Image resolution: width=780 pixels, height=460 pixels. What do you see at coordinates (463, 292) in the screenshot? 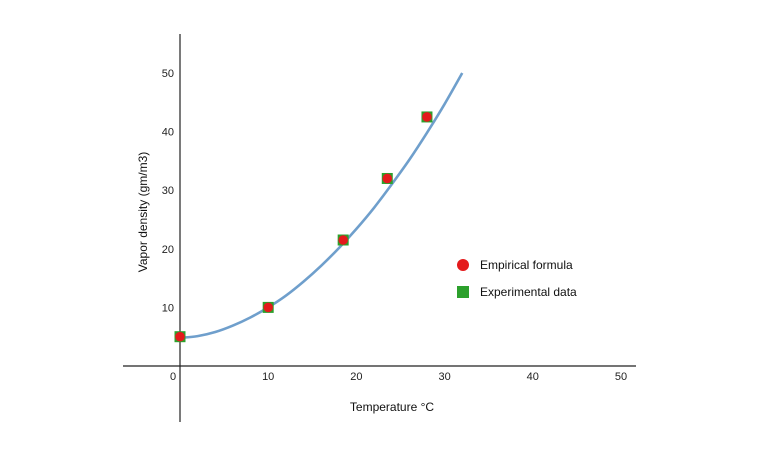
I see `legend-marker-experimental` at bounding box center [463, 292].